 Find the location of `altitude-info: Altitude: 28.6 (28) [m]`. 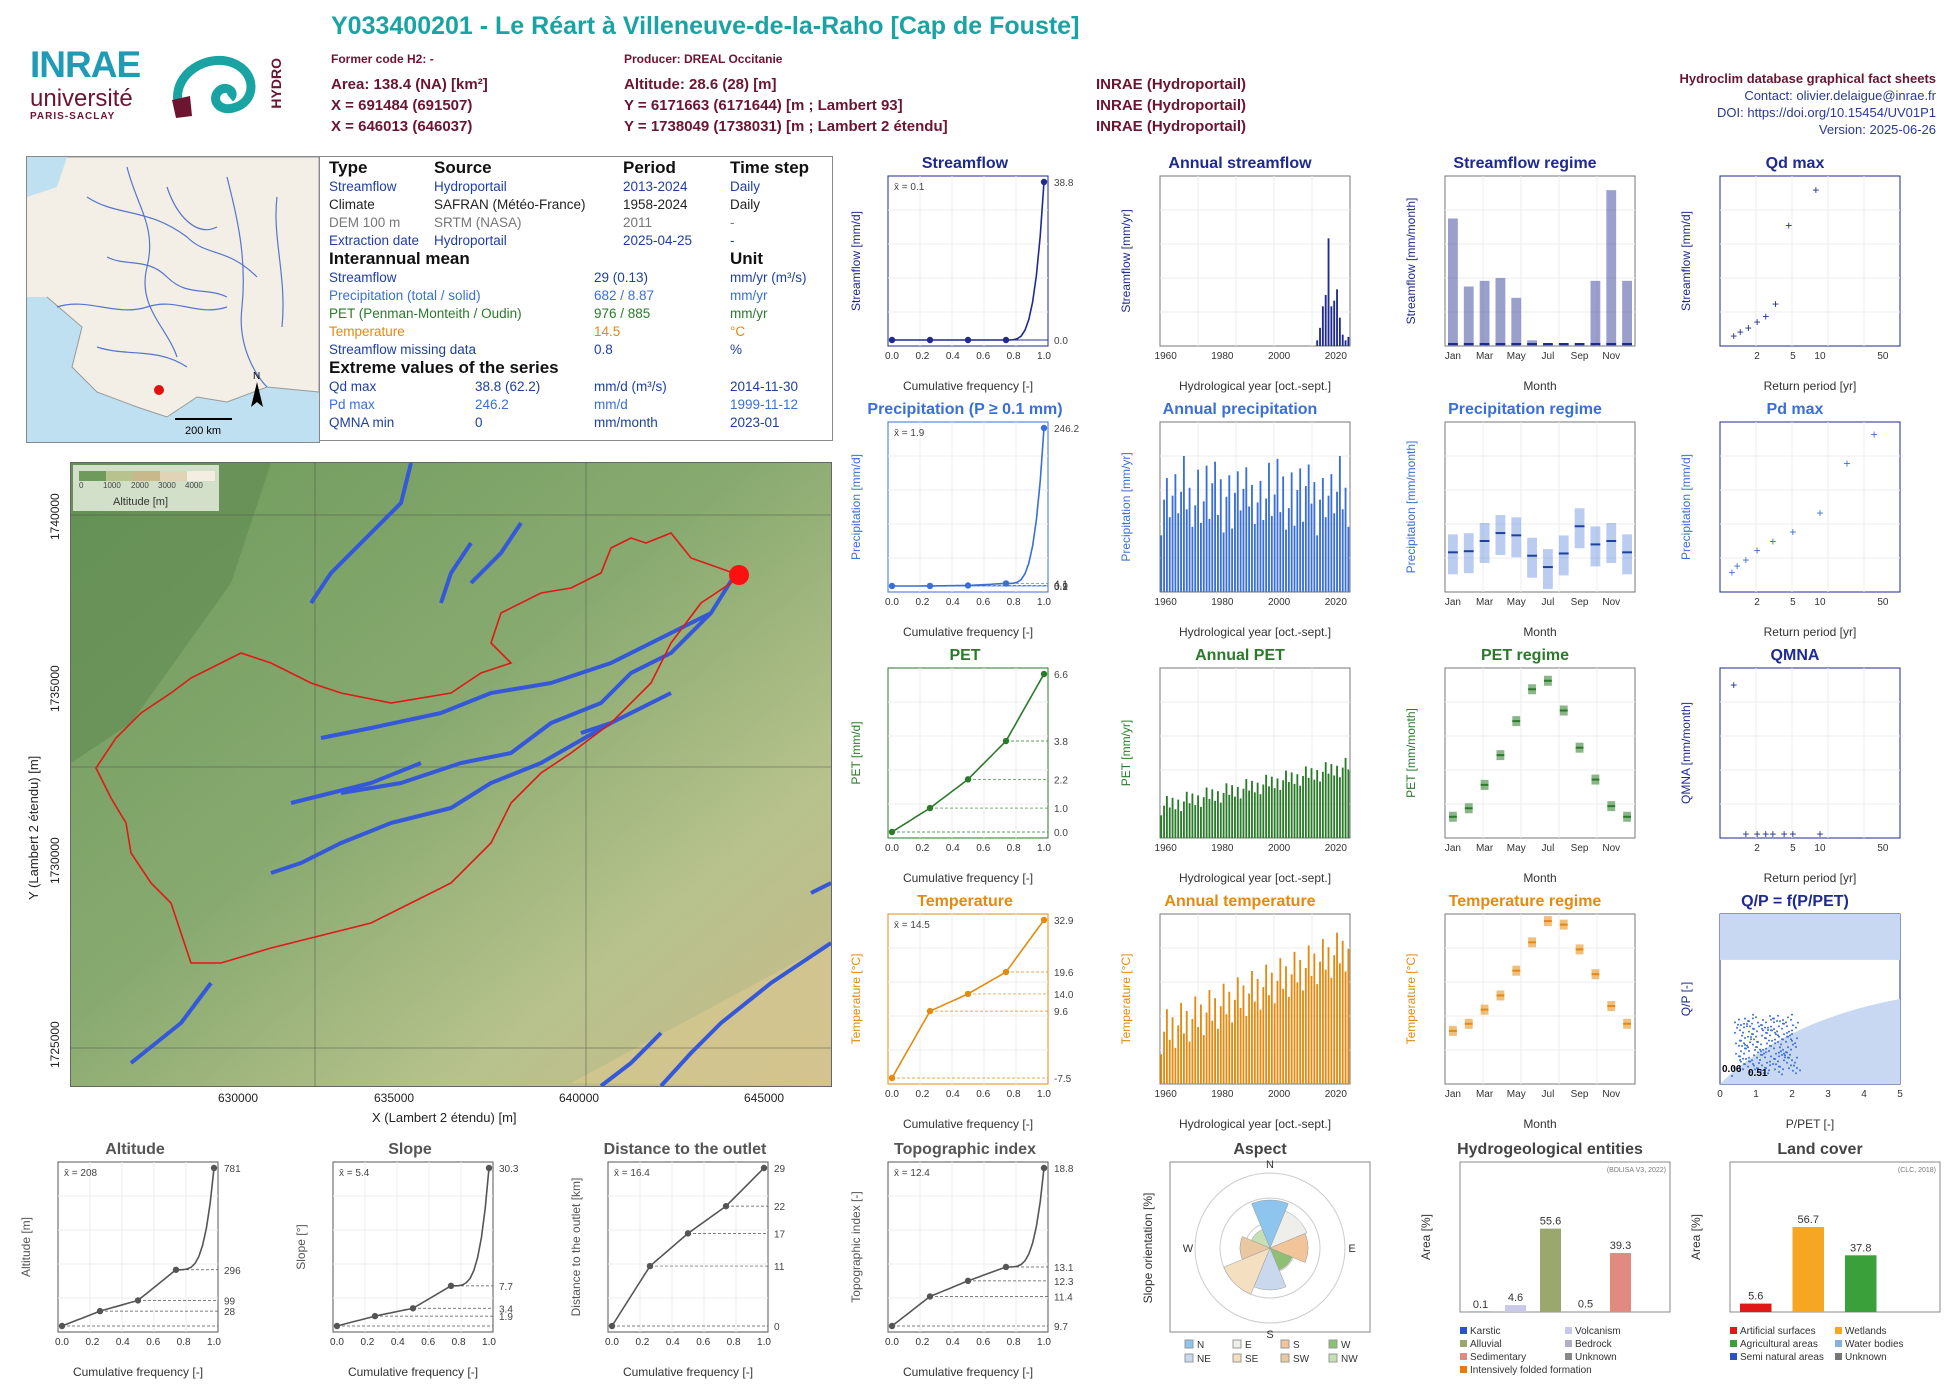

altitude-info: Altitude: 28.6 (28) [m] is located at coordinates (700, 84).